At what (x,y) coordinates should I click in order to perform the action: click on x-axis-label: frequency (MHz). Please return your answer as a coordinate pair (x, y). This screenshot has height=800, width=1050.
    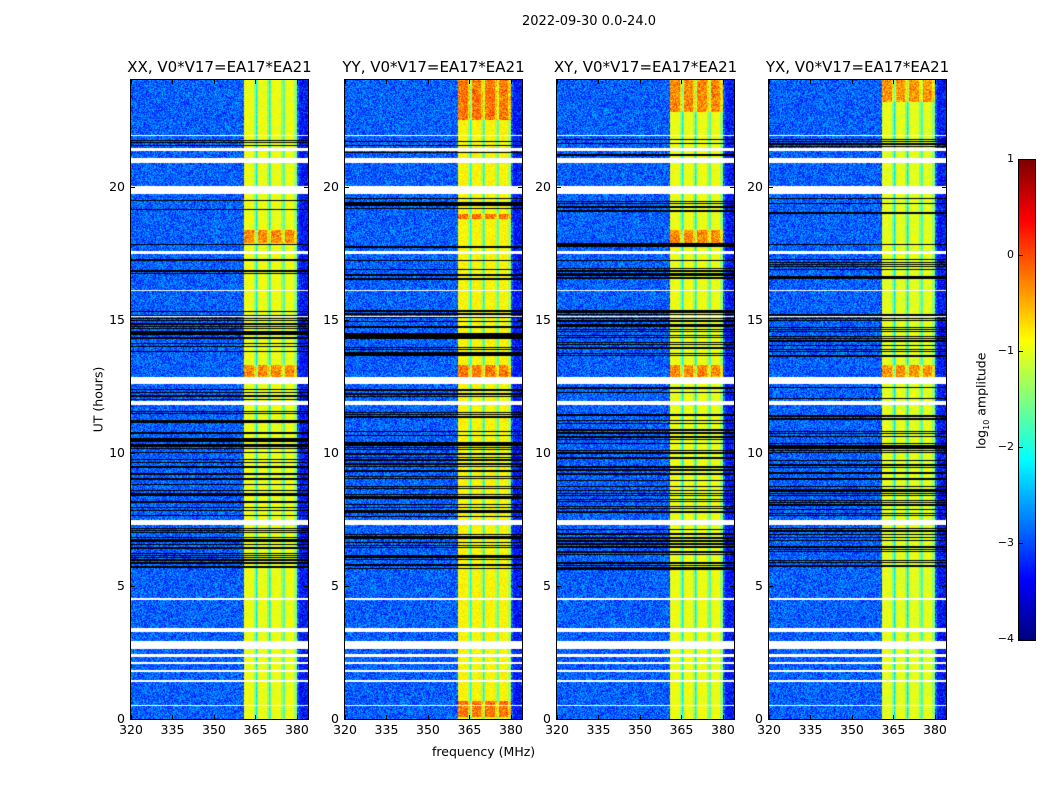
    Looking at the image, I should click on (484, 751).